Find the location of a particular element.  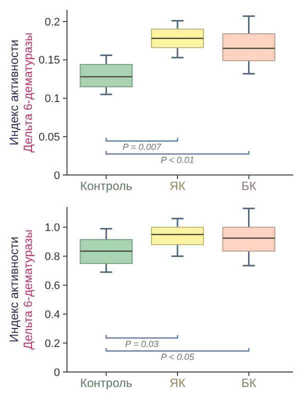

annotation: P < 0.01 is located at coordinates (177, 160).